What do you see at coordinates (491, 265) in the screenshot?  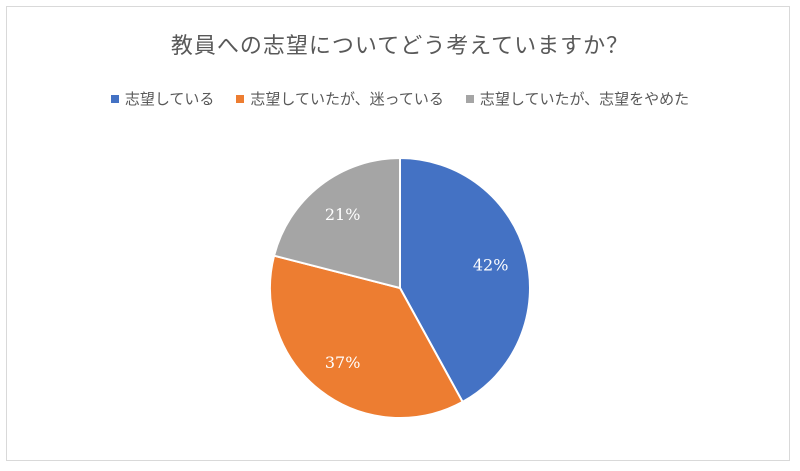 I see `data-label-0: 42%` at bounding box center [491, 265].